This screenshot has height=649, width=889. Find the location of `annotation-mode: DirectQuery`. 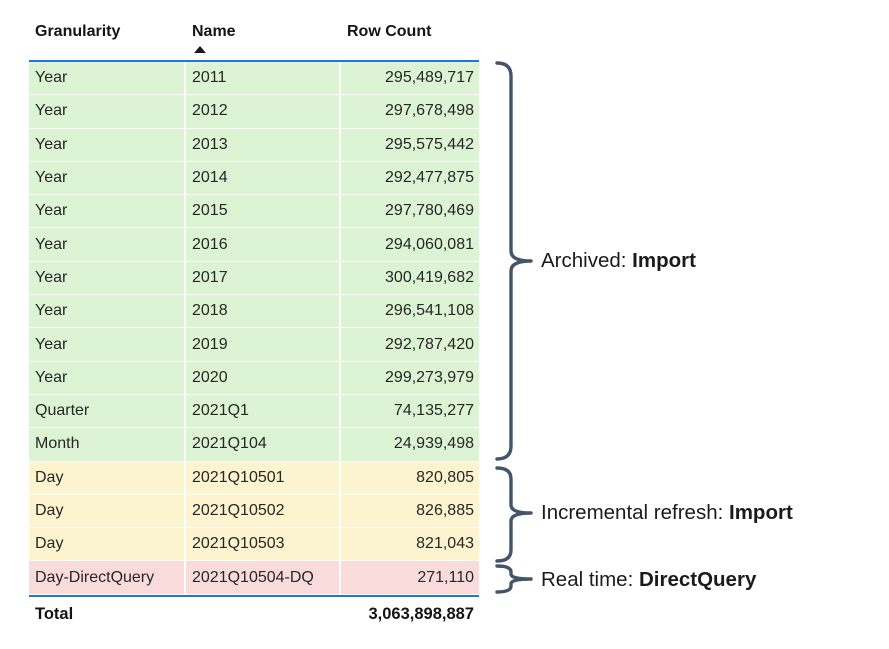

annotation-mode: DirectQuery is located at coordinates (697, 579).